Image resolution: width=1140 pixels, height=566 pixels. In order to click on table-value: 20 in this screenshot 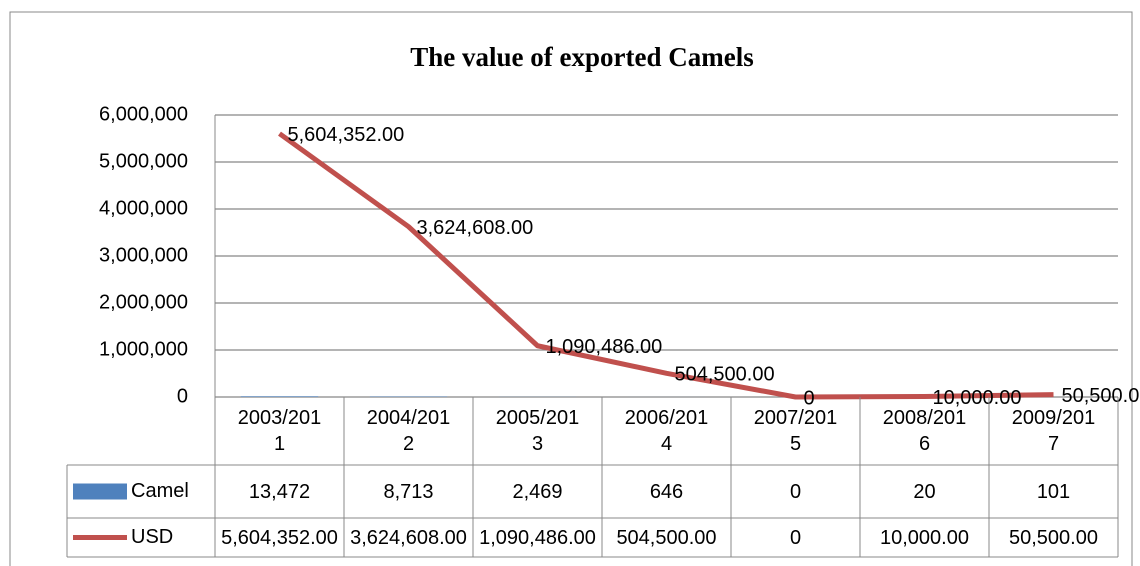, I will do `click(924, 491)`.